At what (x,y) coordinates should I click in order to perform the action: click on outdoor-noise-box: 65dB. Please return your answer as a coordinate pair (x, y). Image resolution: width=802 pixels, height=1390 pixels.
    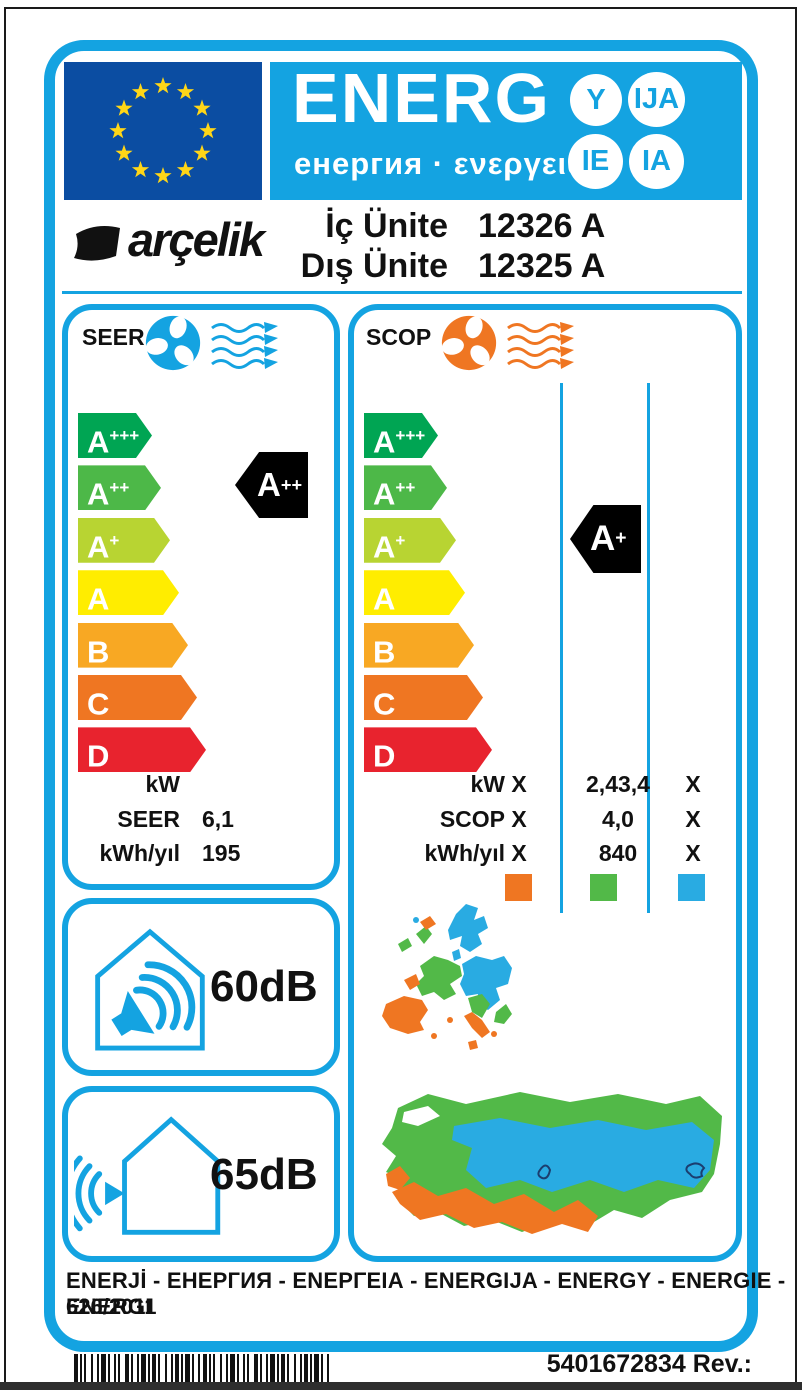
    Looking at the image, I should click on (201, 1174).